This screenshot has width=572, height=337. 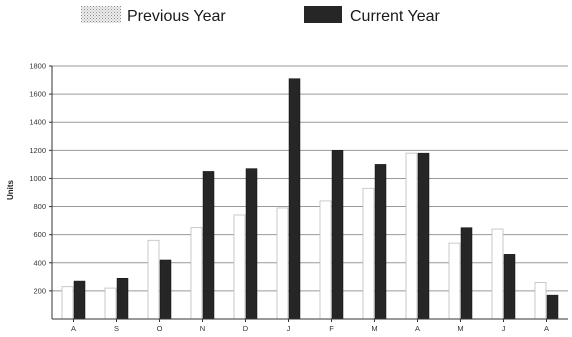 I want to click on legend: Previous Year Current Year, so click(x=261, y=15).